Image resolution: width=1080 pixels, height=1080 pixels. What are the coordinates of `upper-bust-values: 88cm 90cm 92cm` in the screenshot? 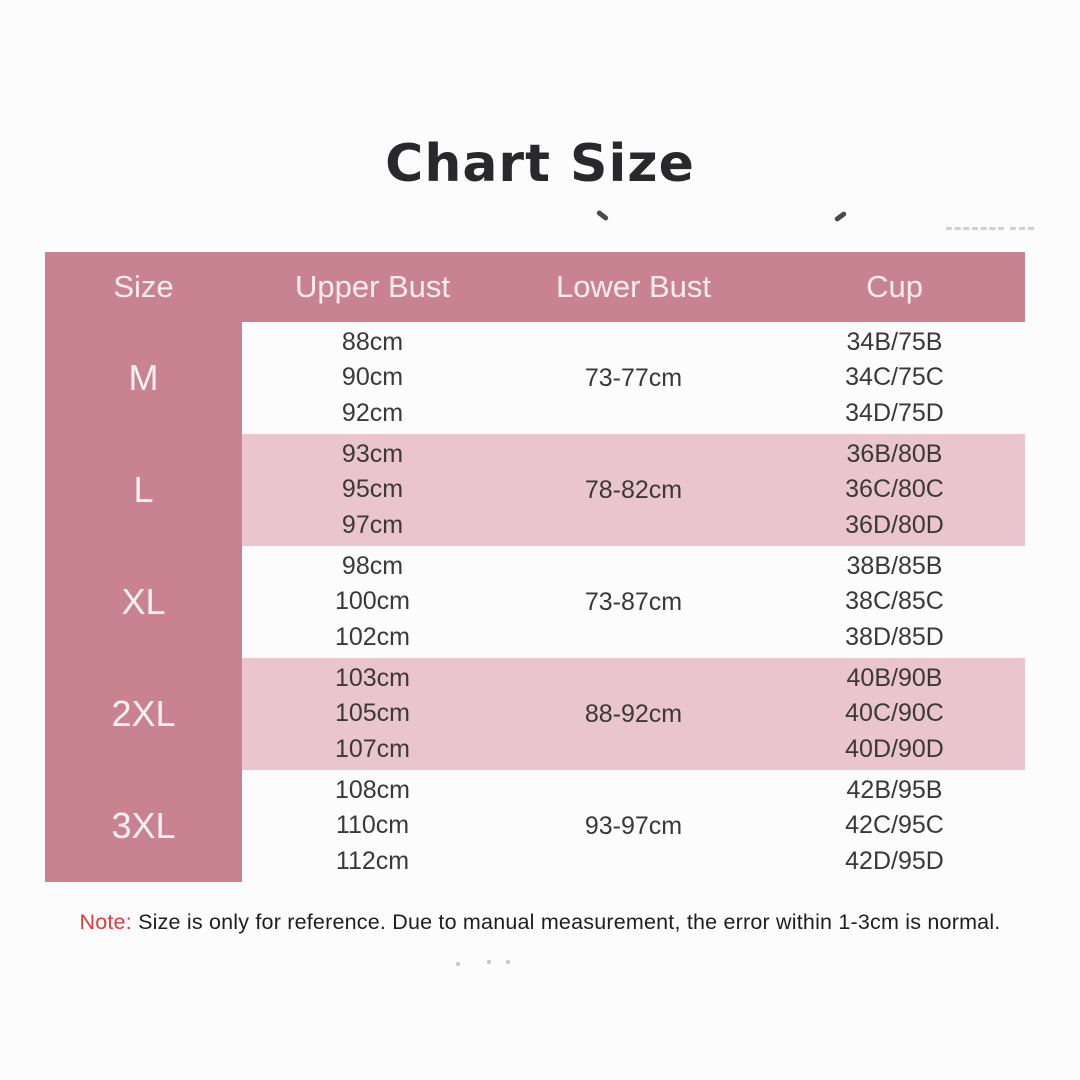 It's located at (372, 378).